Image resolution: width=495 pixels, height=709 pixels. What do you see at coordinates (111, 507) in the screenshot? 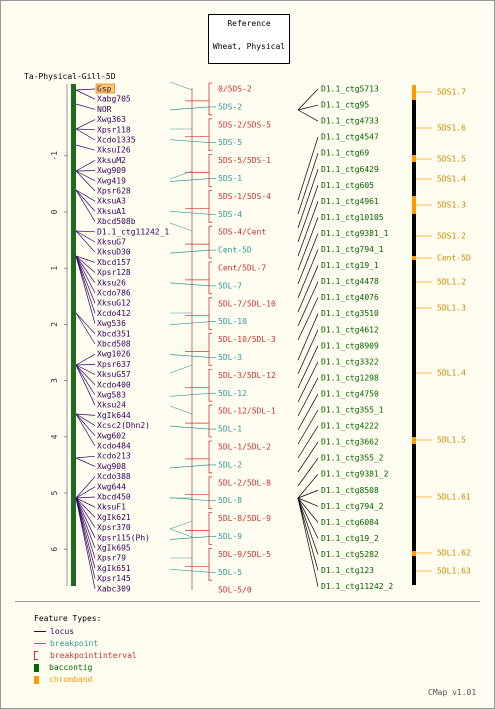
I see `locus-label: XksuF1` at bounding box center [111, 507].